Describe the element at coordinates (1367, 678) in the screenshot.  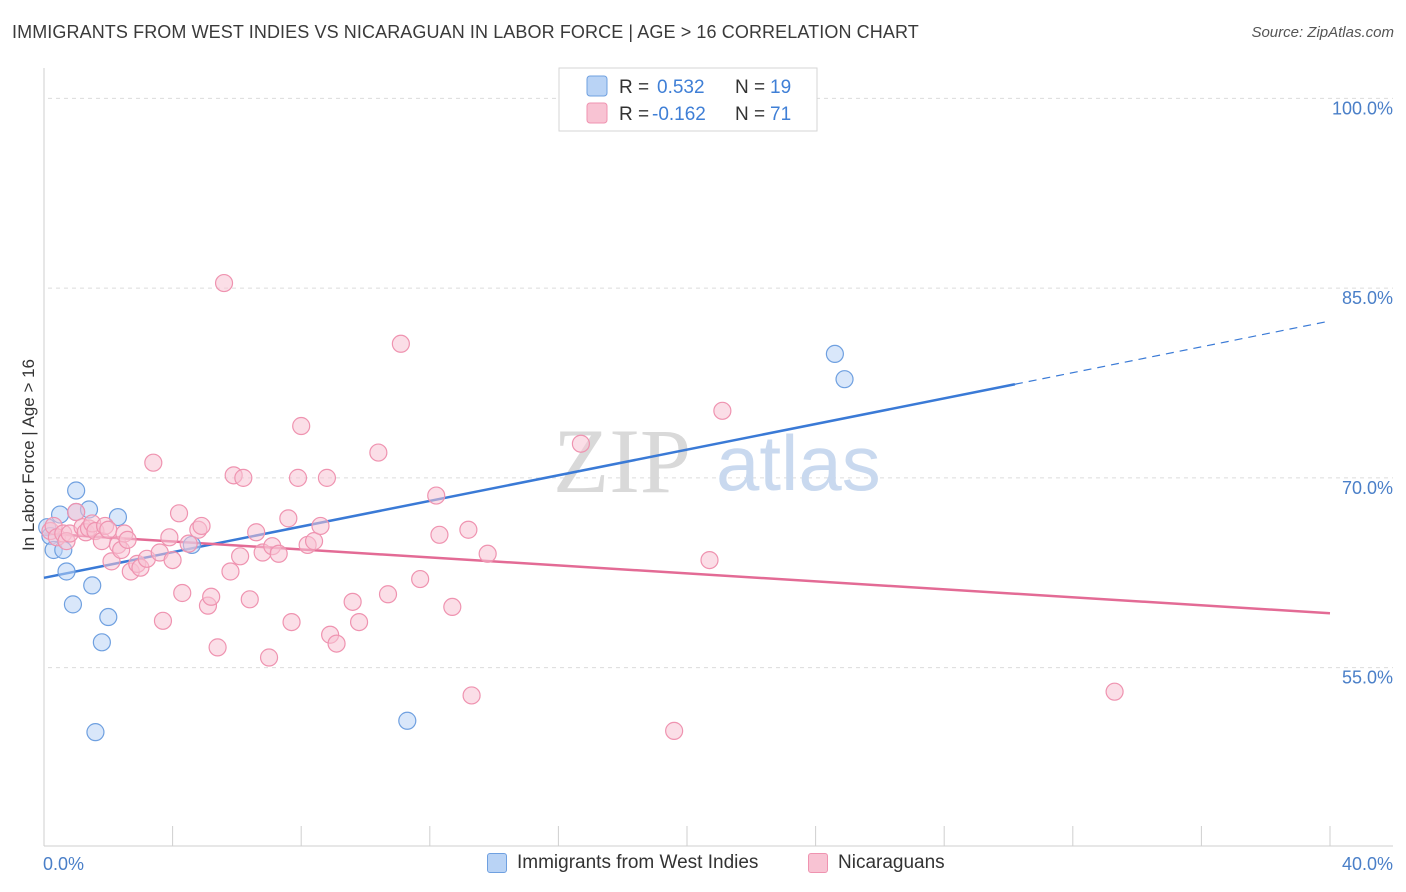
I see `y-tick-label: 55.0%` at that location.